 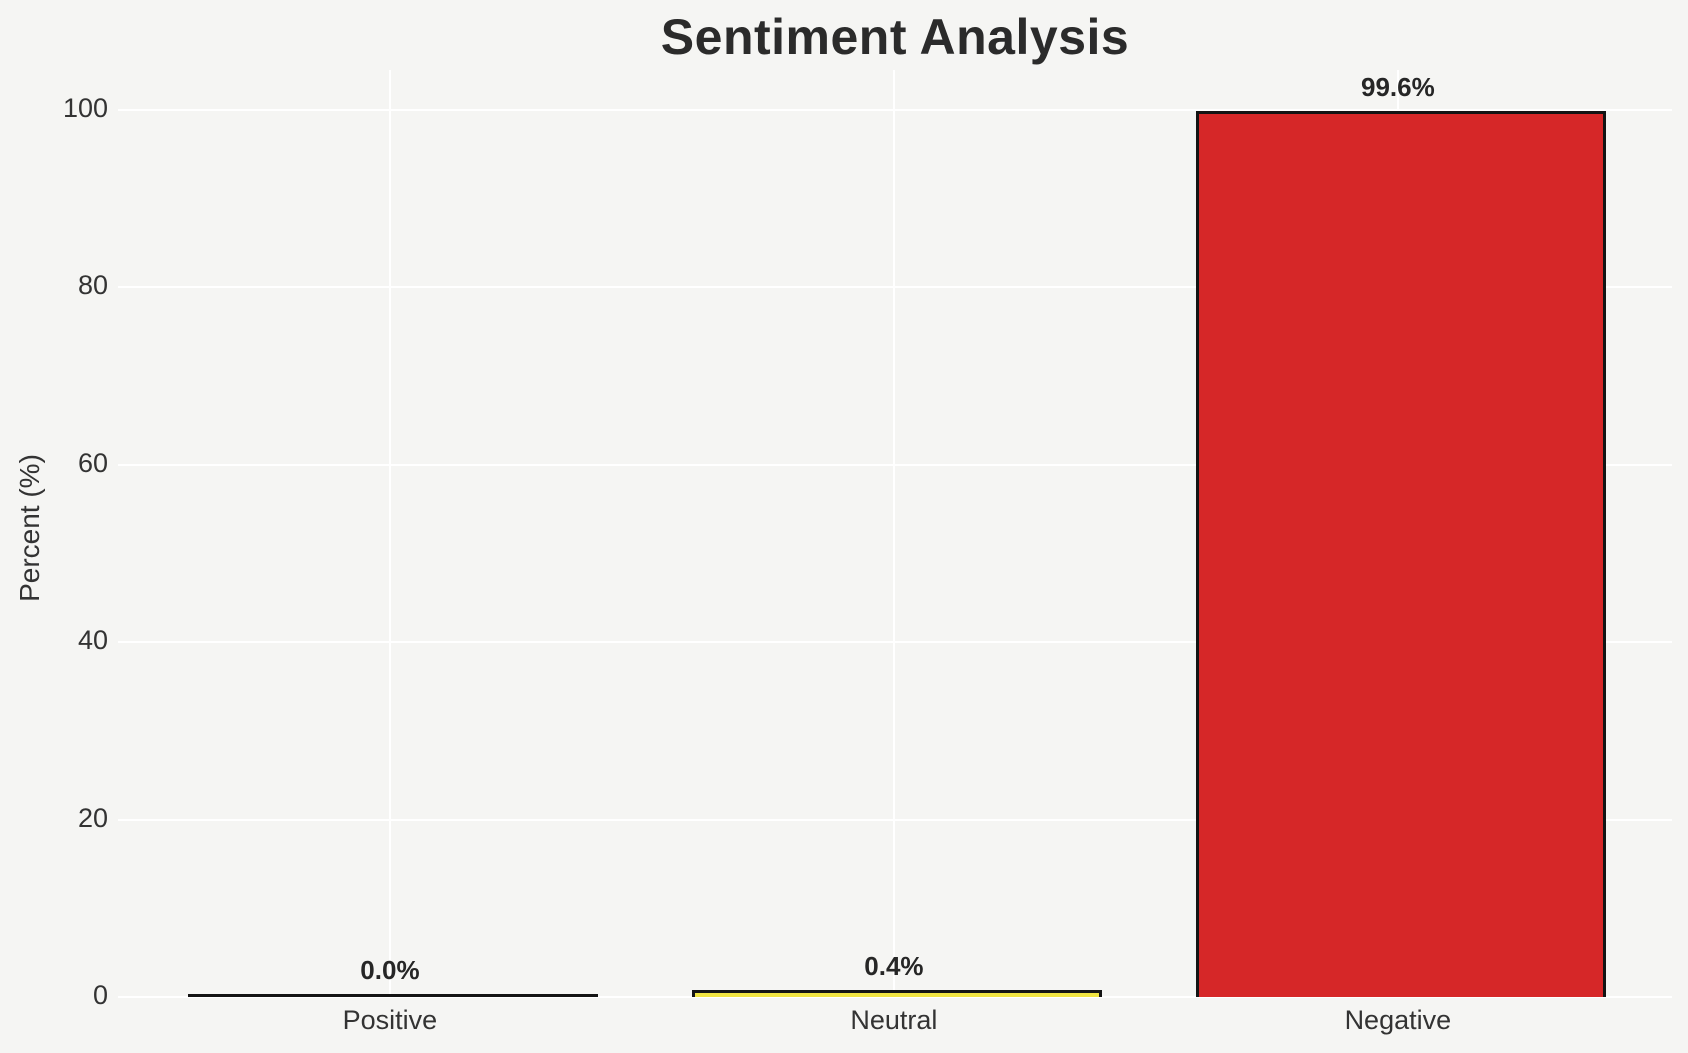 What do you see at coordinates (390, 1020) in the screenshot?
I see `x-tick-label: Positive` at bounding box center [390, 1020].